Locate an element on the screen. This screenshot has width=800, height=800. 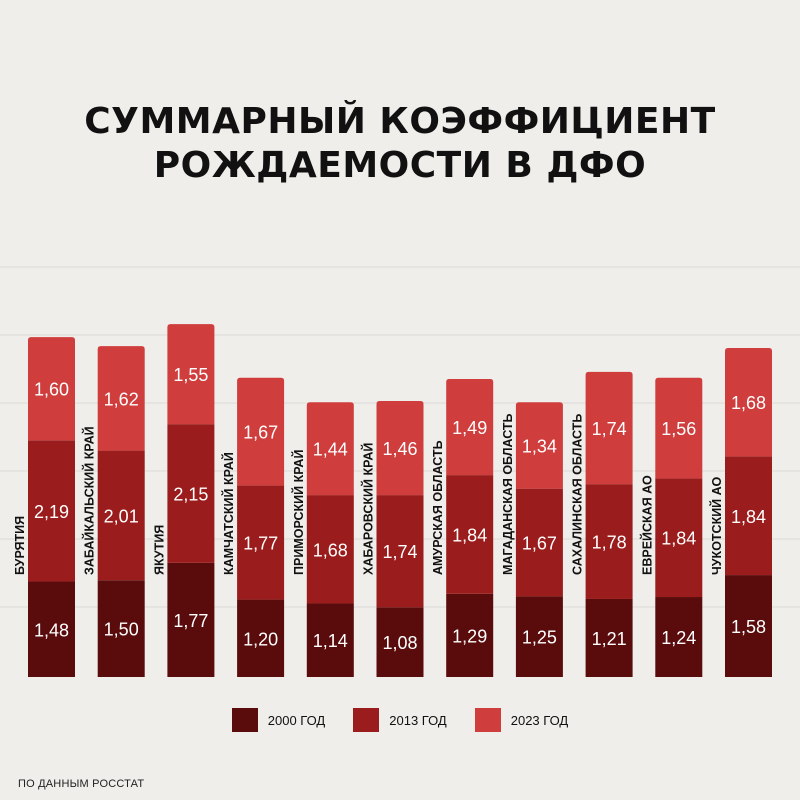
data-label-2023-8: 1,74 is located at coordinates (609, 429).